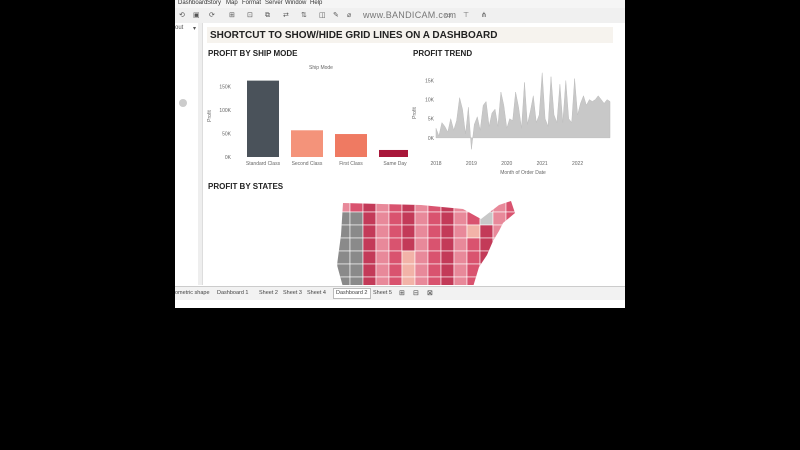 Image resolution: width=800 pixels, height=450 pixels. What do you see at coordinates (286, 15) in the screenshot?
I see `swap-icon: ⇄` at bounding box center [286, 15].